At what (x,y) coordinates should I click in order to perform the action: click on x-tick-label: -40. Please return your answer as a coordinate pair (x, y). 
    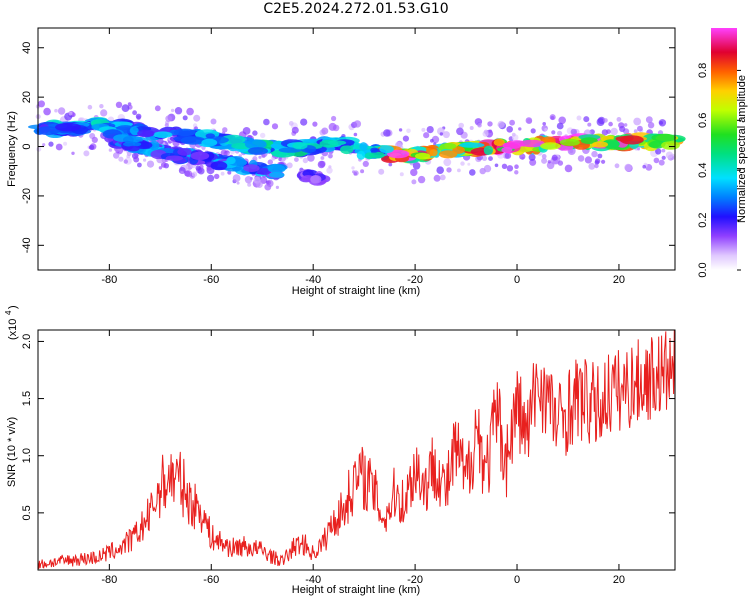
    Looking at the image, I should click on (313, 580).